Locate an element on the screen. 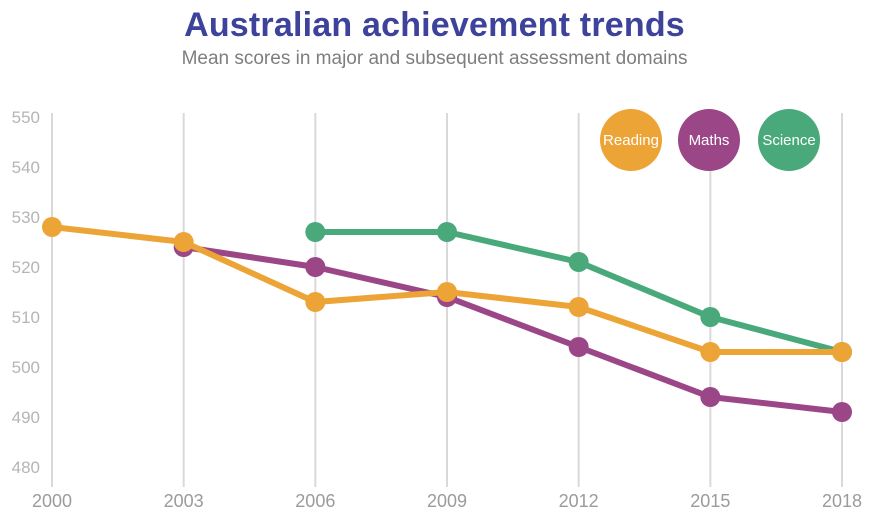 Image resolution: width=869 pixels, height=524 pixels. data-point-maths-2006 is located at coordinates (315, 267).